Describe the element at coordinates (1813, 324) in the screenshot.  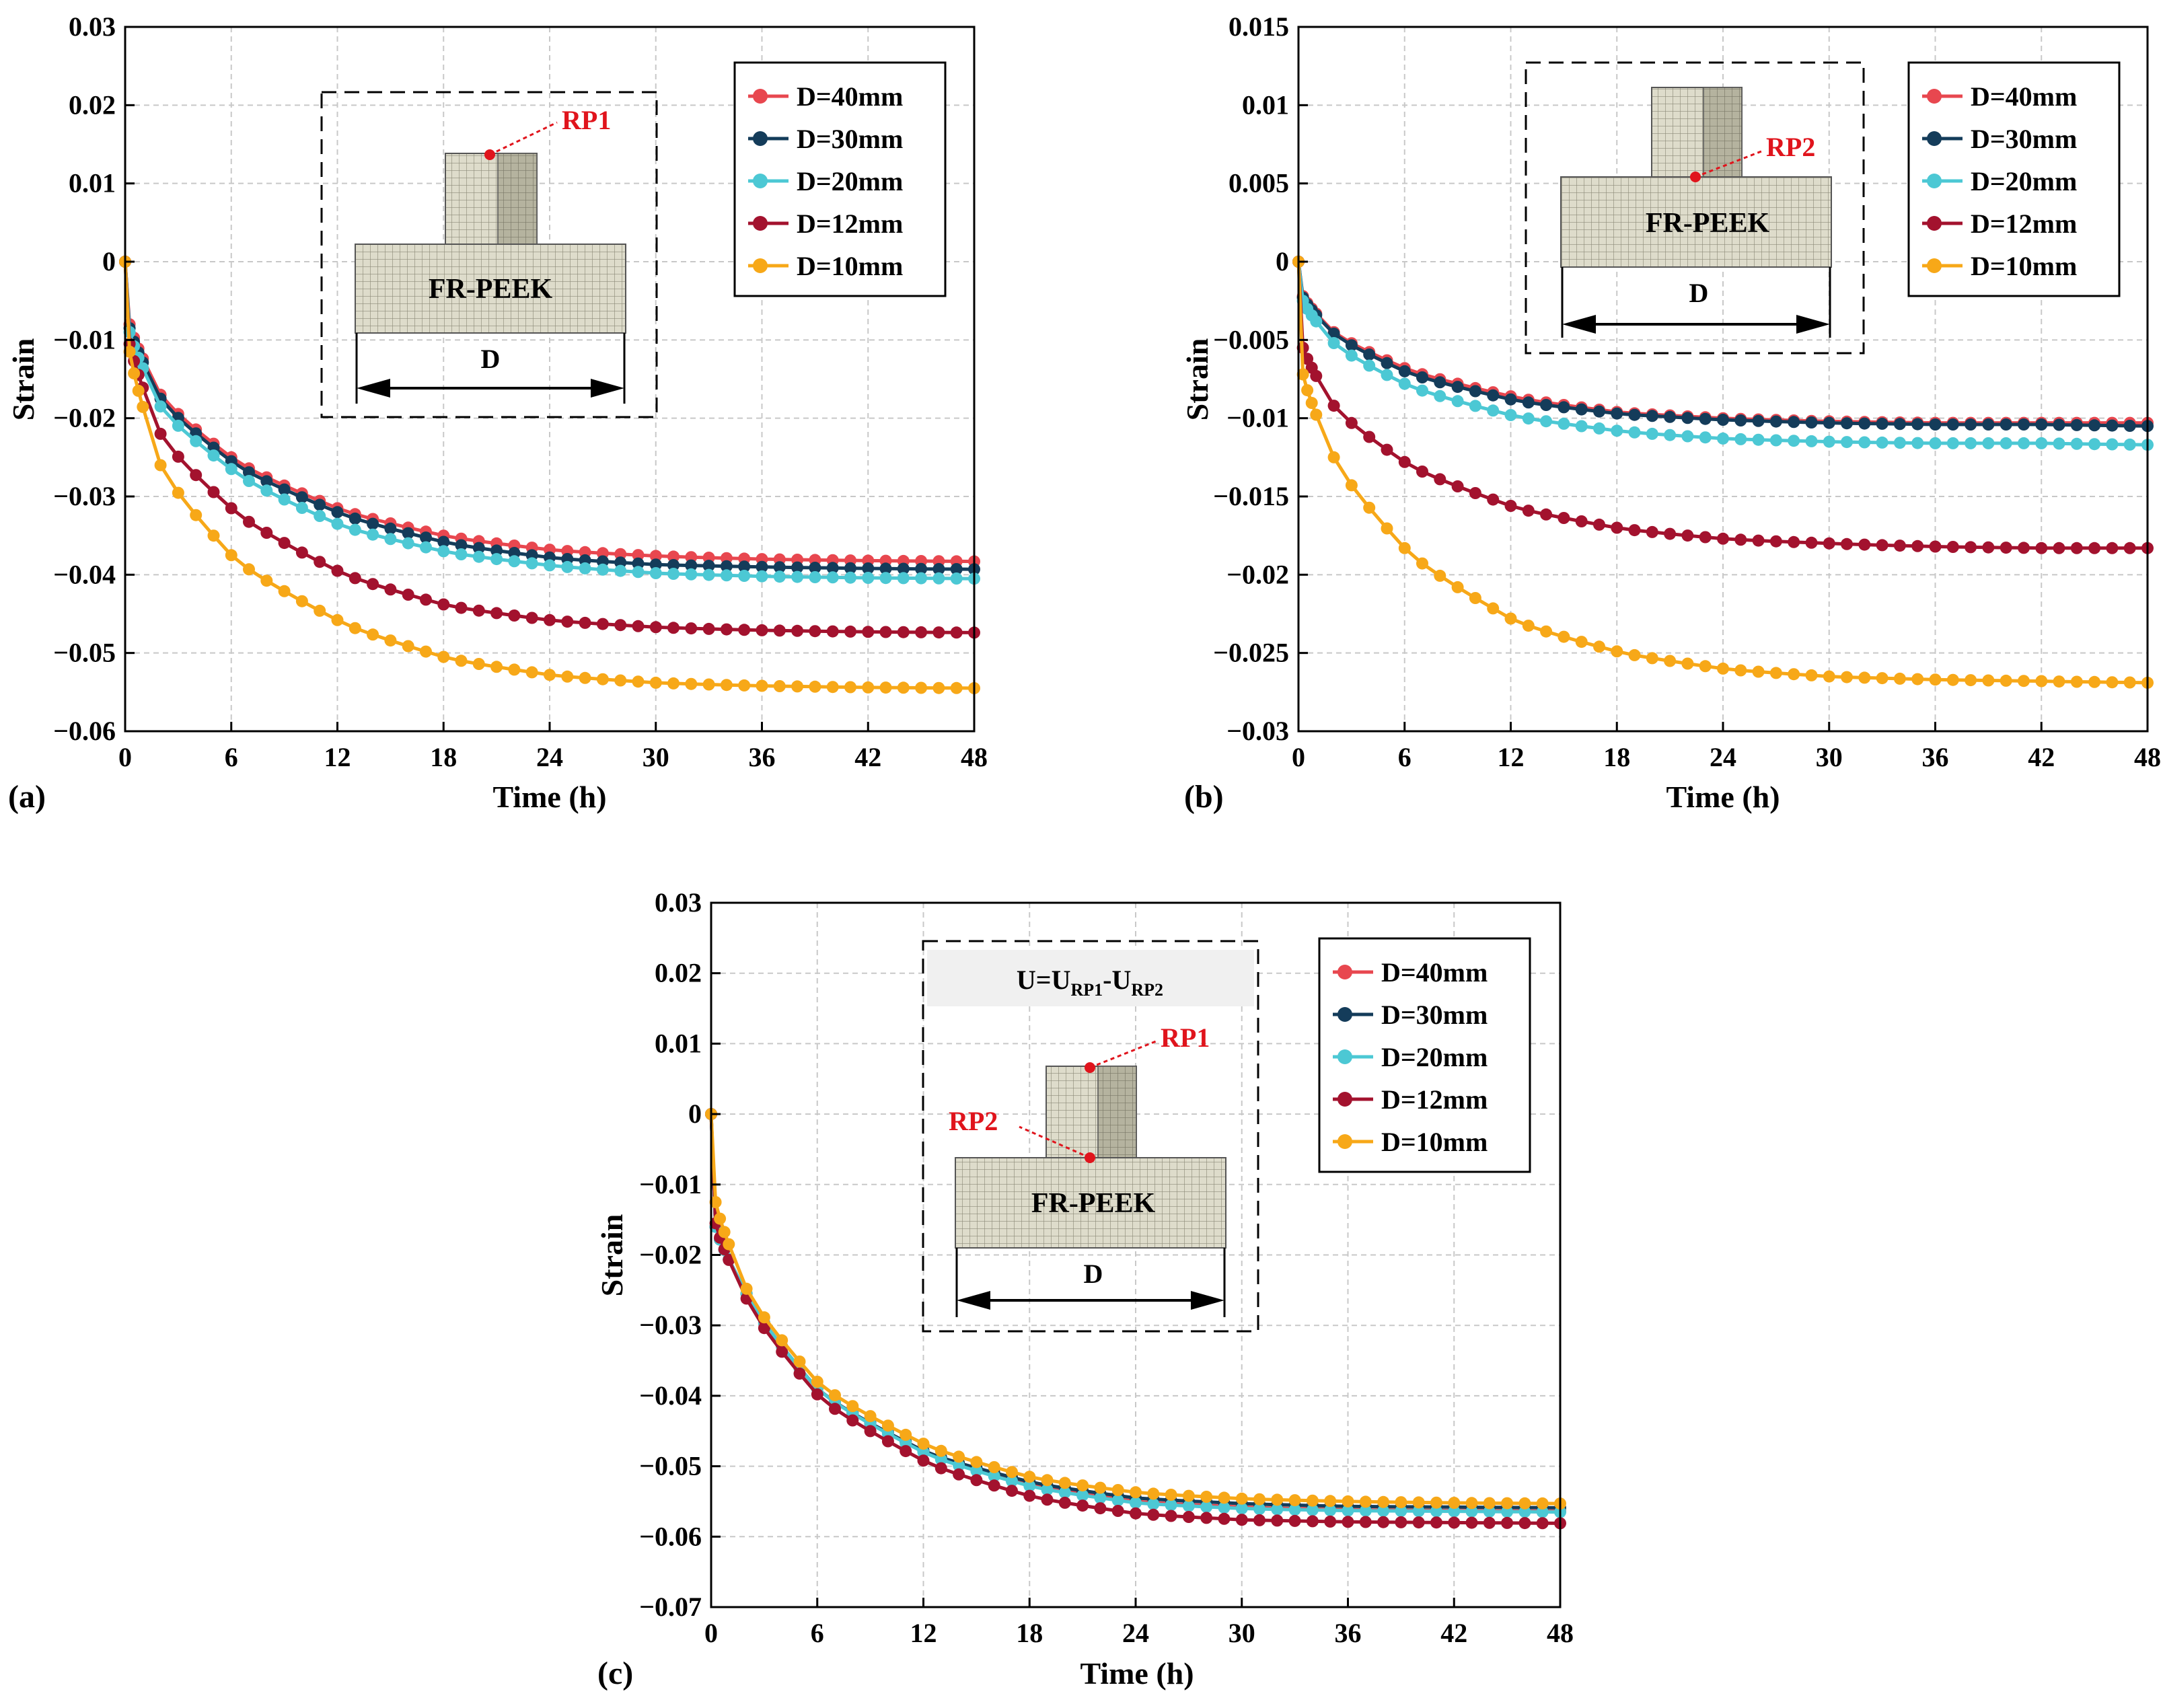
I see `panel-b-inset-arrowhead-right` at that location.